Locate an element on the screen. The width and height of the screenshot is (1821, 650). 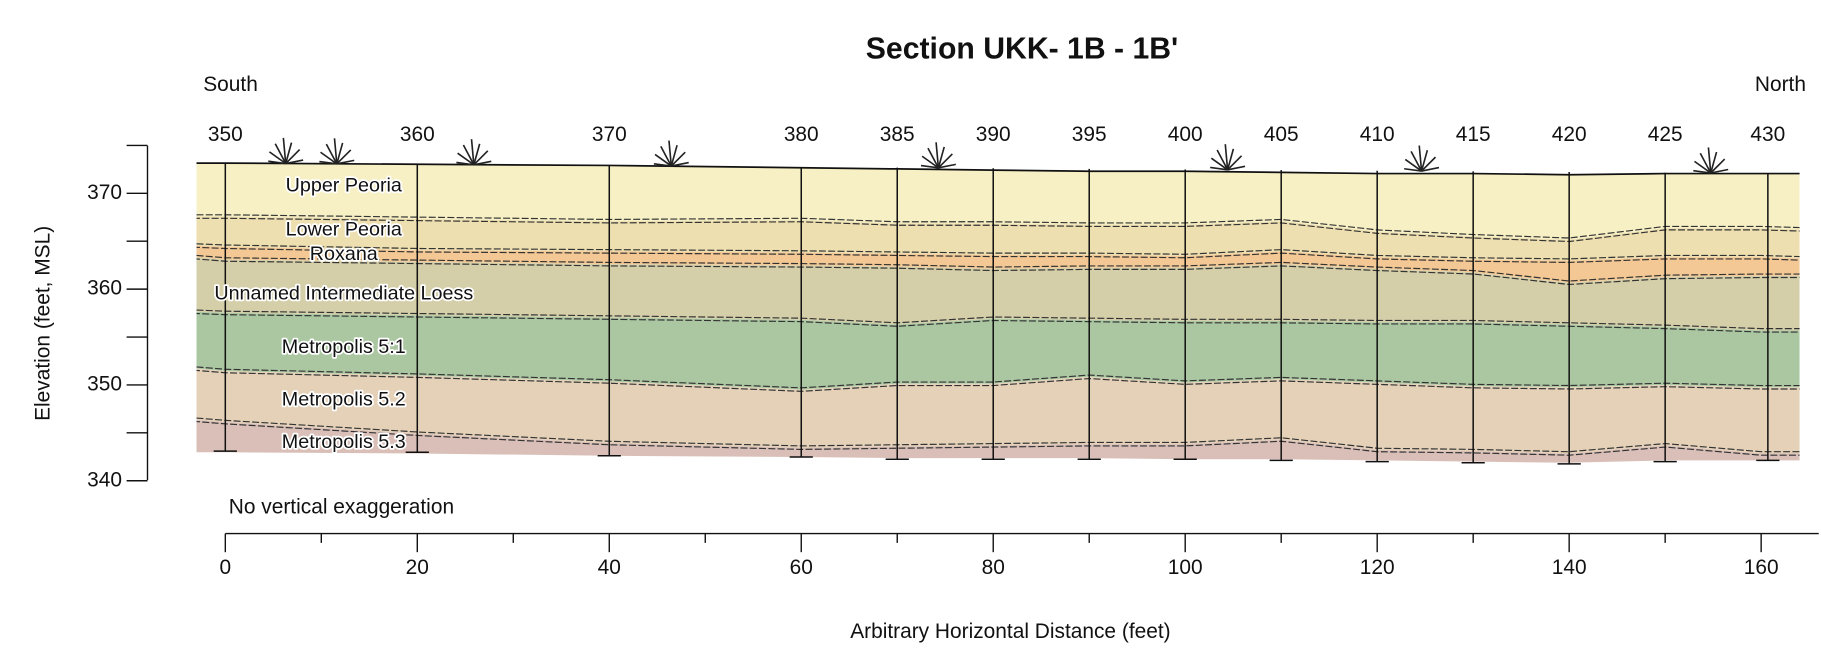
boring-label: 410 is located at coordinates (1377, 134).